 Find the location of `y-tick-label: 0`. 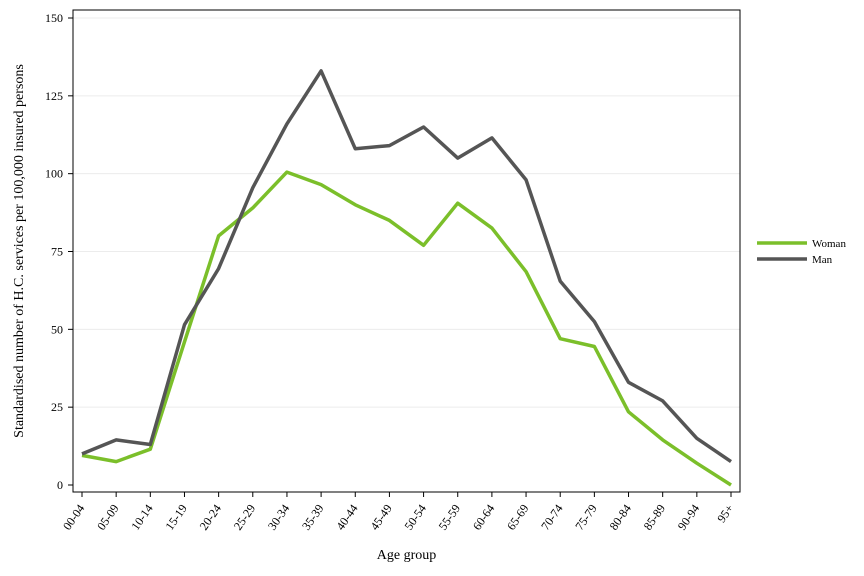

y-tick-label: 0 is located at coordinates (60, 485).